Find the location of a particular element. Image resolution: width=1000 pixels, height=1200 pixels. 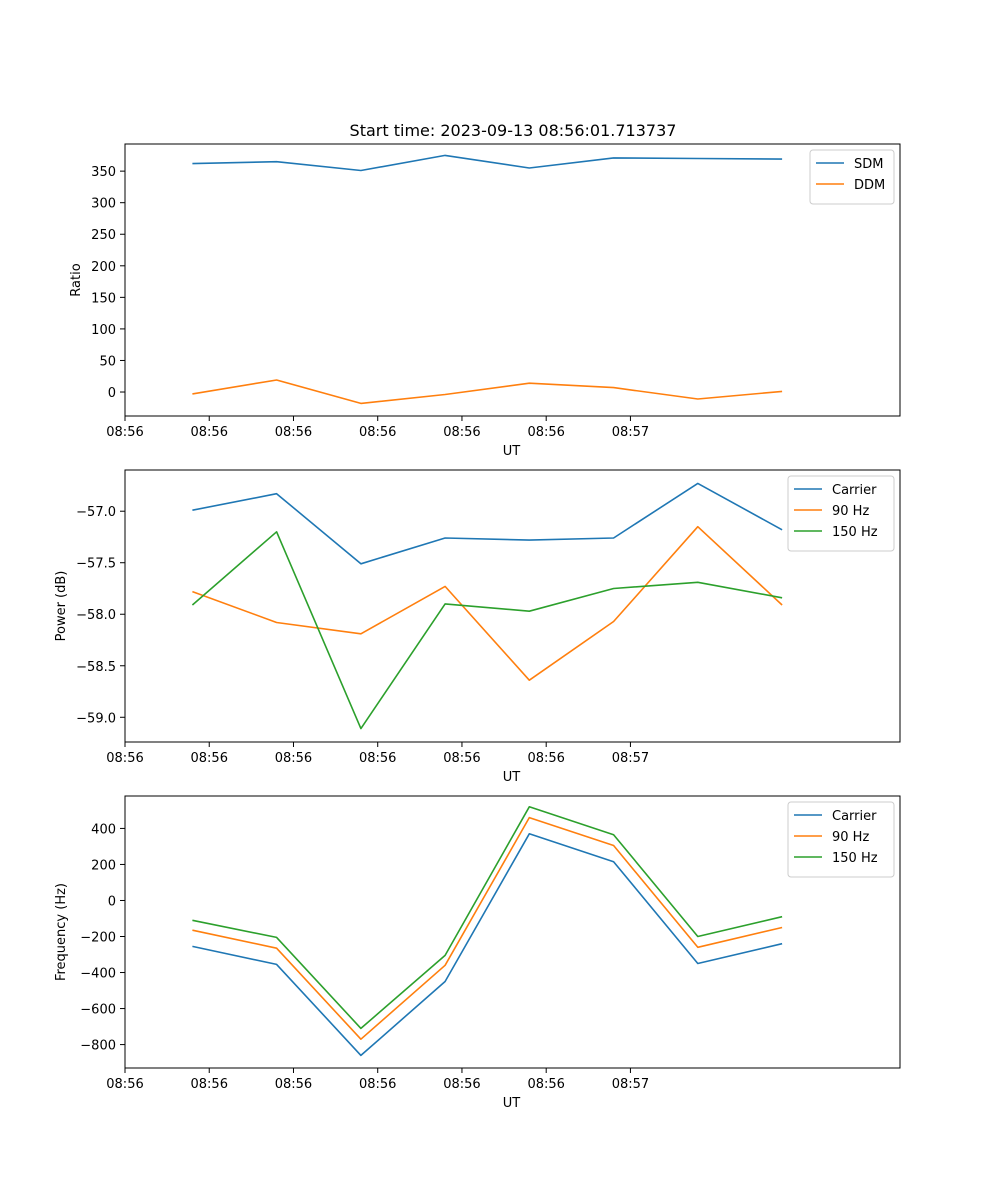

legend-label: SDM is located at coordinates (868, 164).